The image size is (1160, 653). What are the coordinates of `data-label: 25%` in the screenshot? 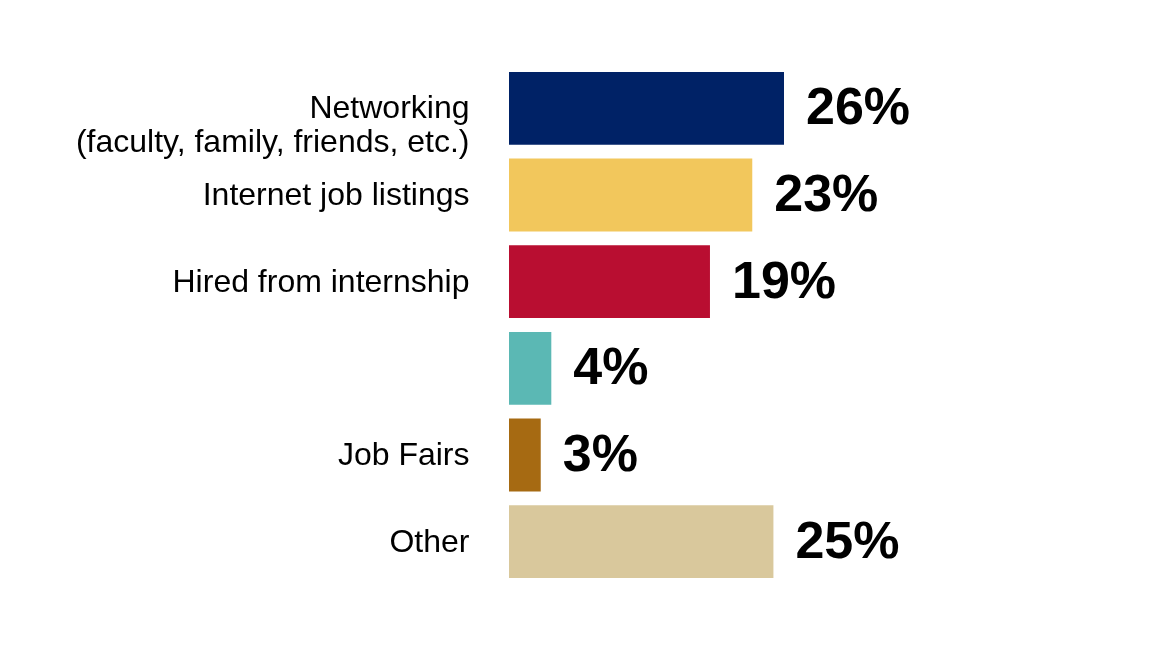 It's located at (847, 539).